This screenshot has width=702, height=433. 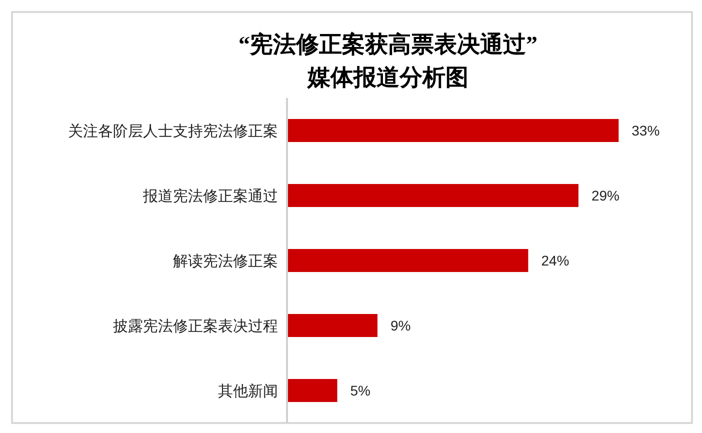 What do you see at coordinates (195, 326) in the screenshot?
I see `y-tick-label: 披露宪法修正案表决过程` at bounding box center [195, 326].